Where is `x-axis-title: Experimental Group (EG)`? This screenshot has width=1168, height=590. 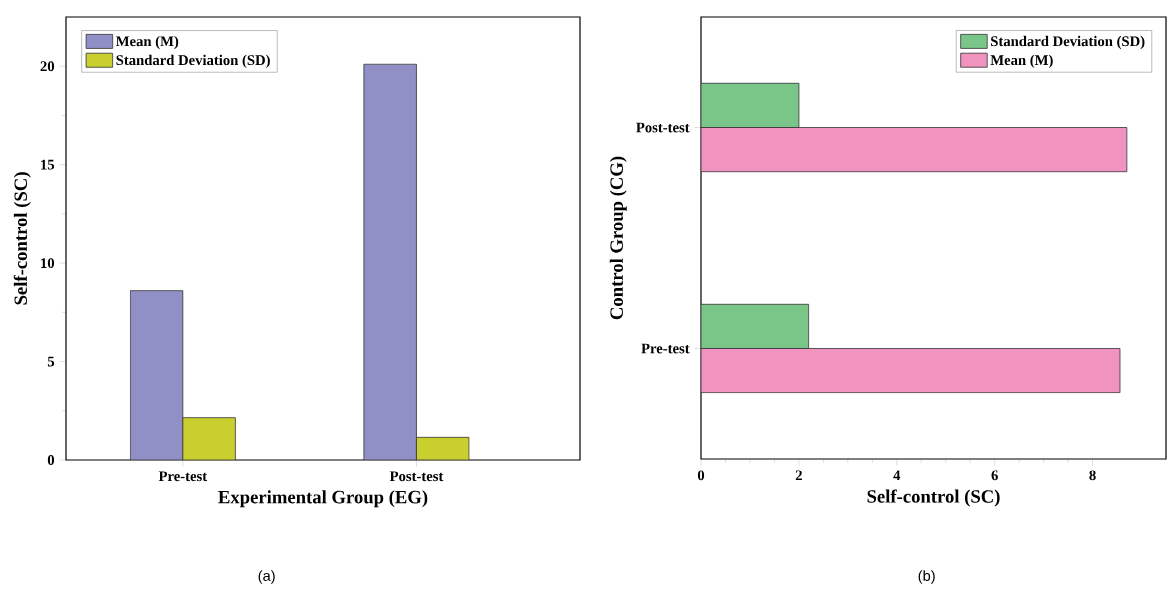 x-axis-title: Experimental Group (EG) is located at coordinates (323, 499).